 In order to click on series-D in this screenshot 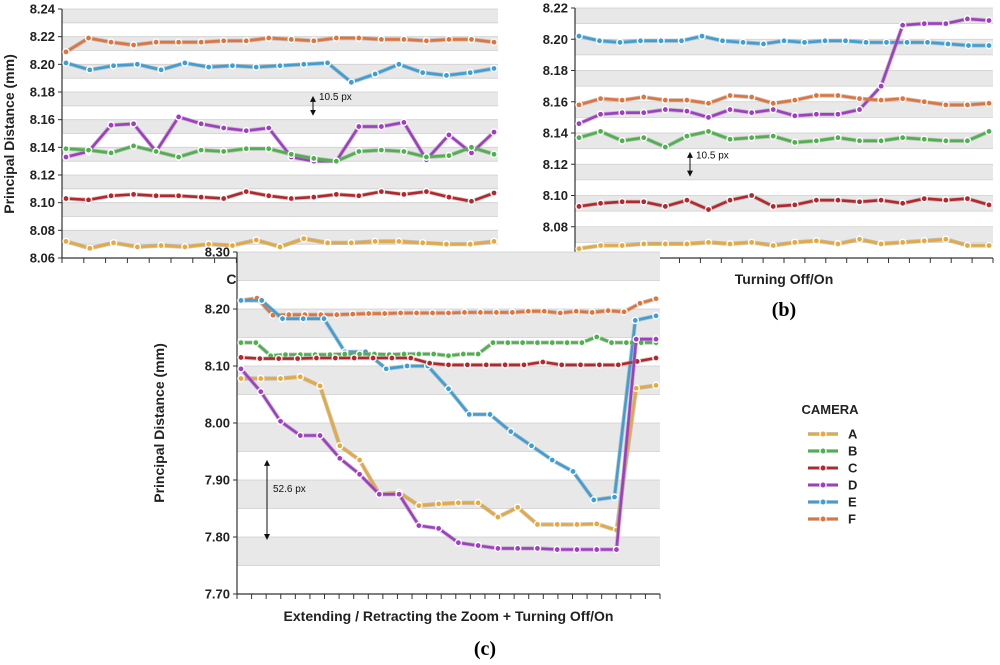, I will do `click(280, 139)`.